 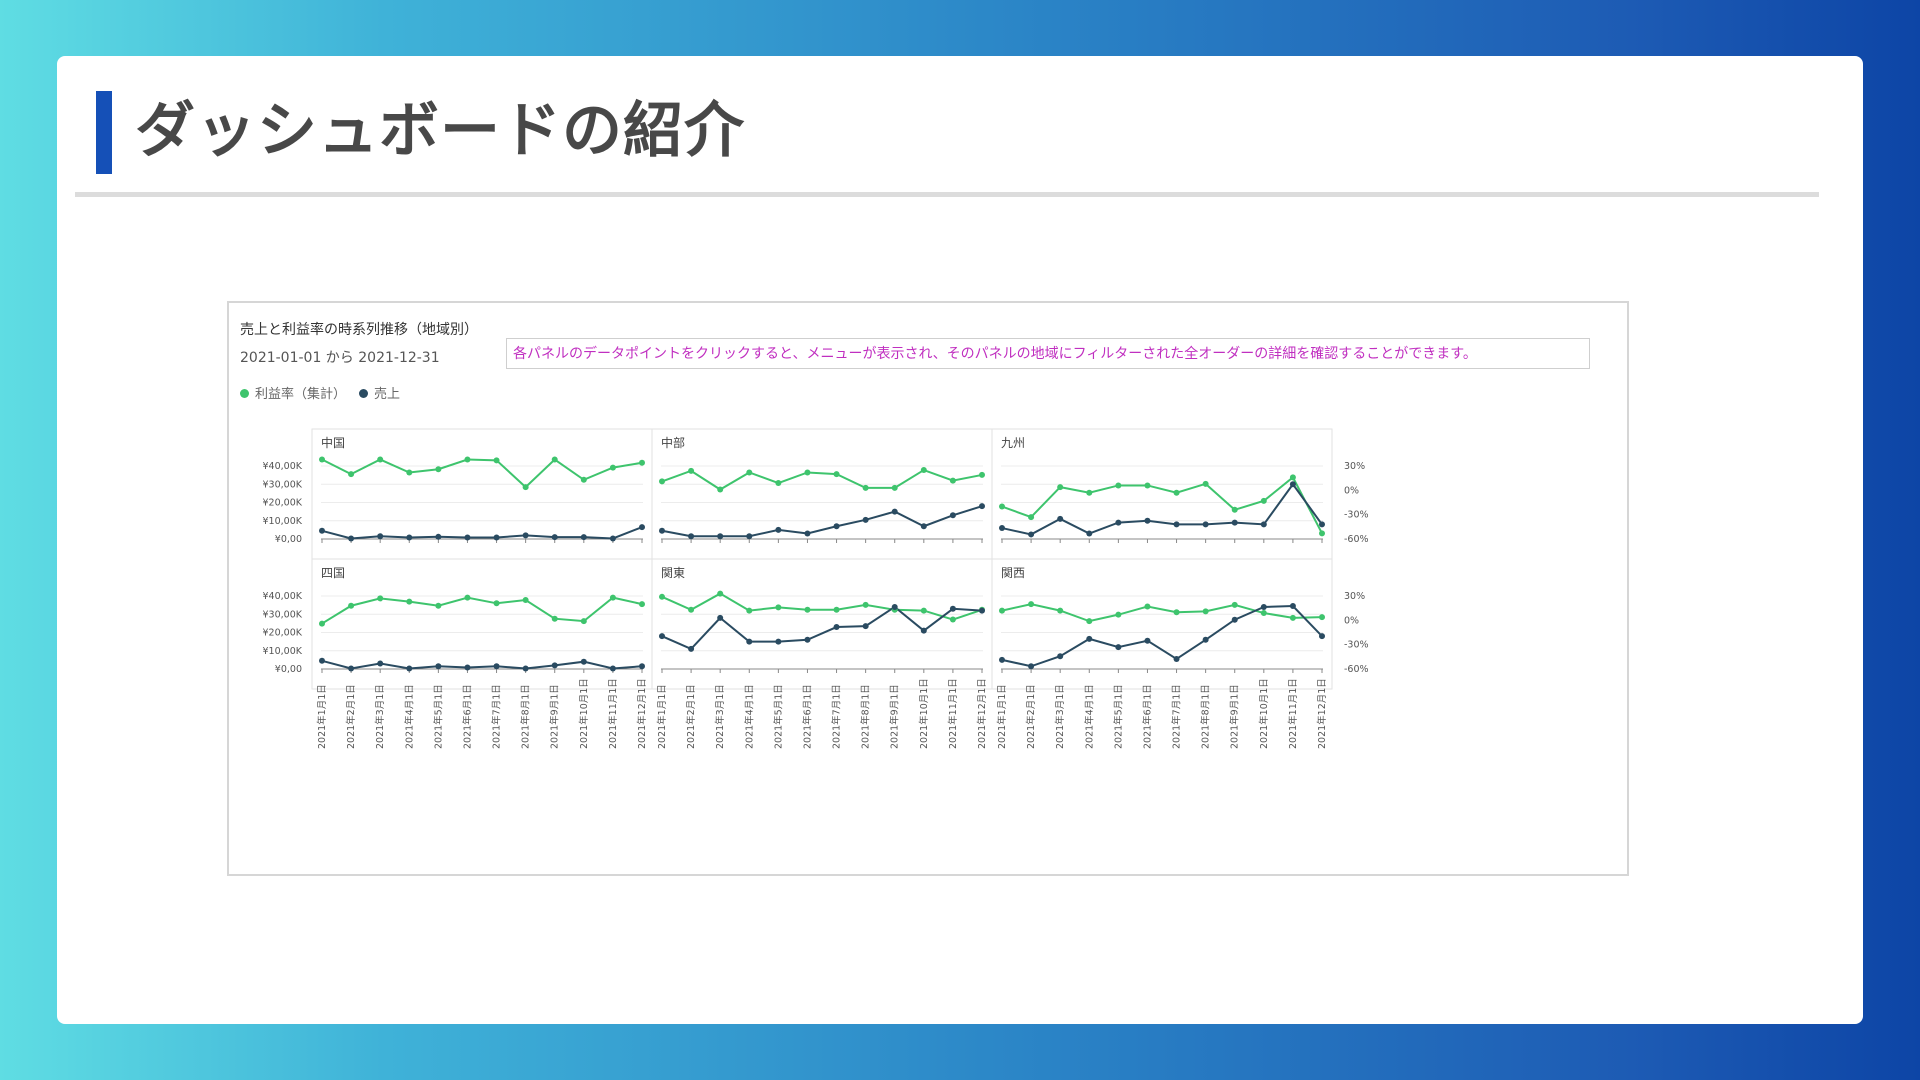 I want to click on right-axis-tick-label: 30%, so click(x=1354, y=596).